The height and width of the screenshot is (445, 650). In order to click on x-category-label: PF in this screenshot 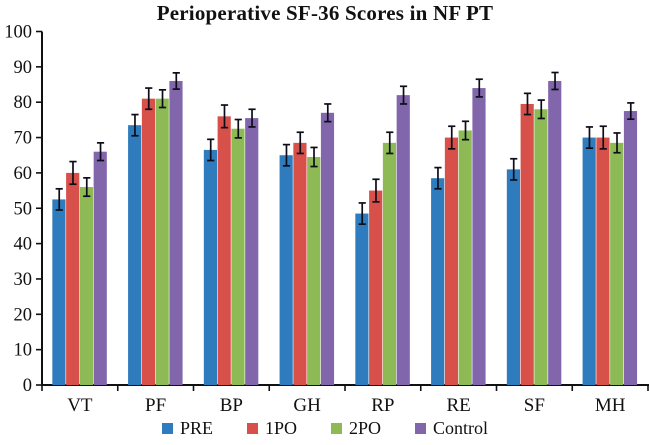, I will do `click(155, 405)`.